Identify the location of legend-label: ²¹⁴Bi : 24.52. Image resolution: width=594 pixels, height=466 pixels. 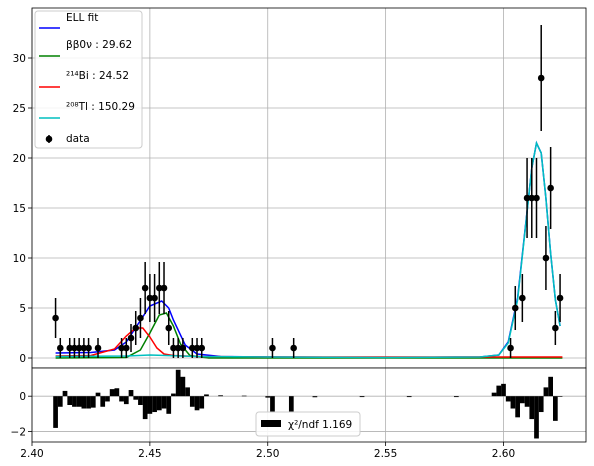
(97, 76).